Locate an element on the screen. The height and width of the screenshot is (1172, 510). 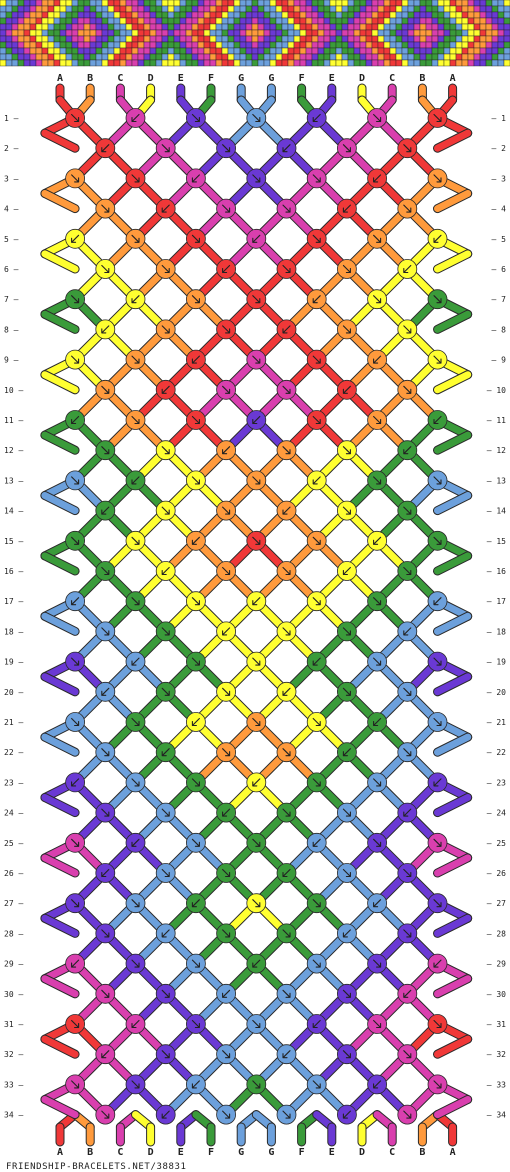
row-number-right: — 16 is located at coordinates (496, 571).